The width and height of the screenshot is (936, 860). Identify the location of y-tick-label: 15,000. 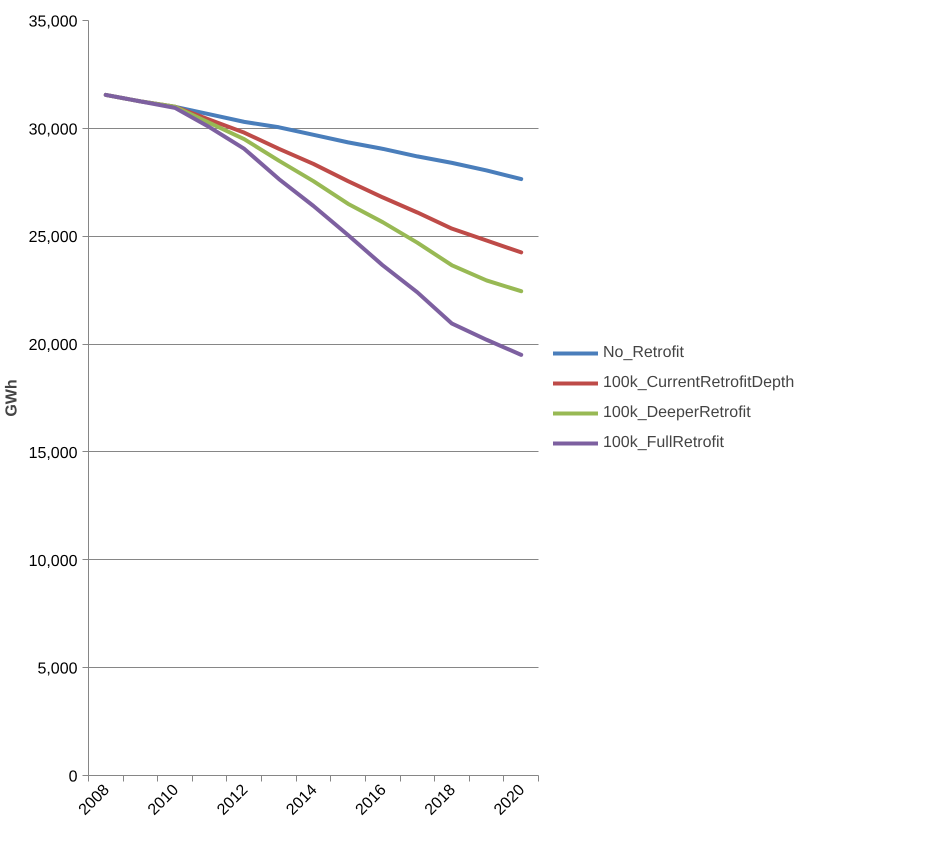
(53, 453).